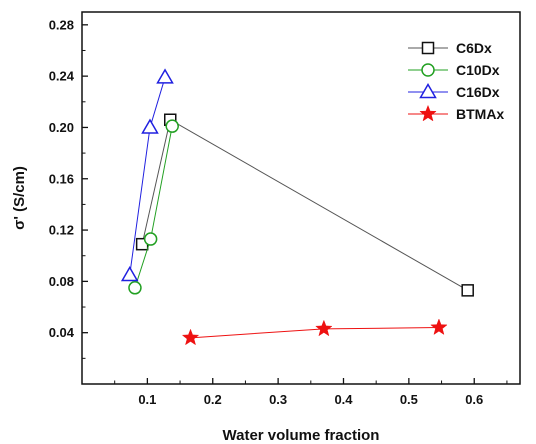 This screenshot has width=536, height=444. I want to click on x-tick-label: 0.4, so click(343, 399).